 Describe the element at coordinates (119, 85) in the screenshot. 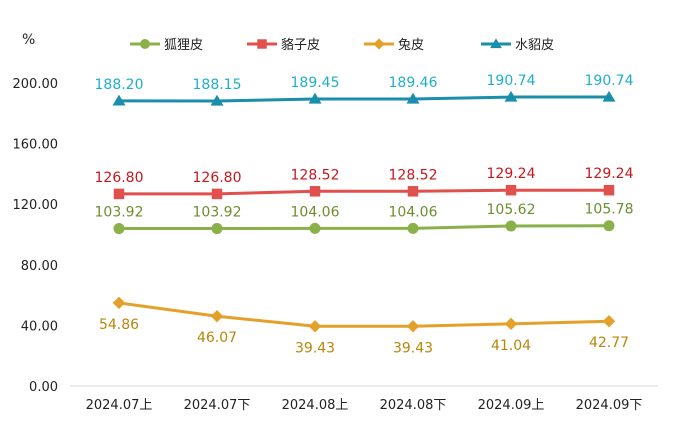

I see `data-label: 188.20` at that location.